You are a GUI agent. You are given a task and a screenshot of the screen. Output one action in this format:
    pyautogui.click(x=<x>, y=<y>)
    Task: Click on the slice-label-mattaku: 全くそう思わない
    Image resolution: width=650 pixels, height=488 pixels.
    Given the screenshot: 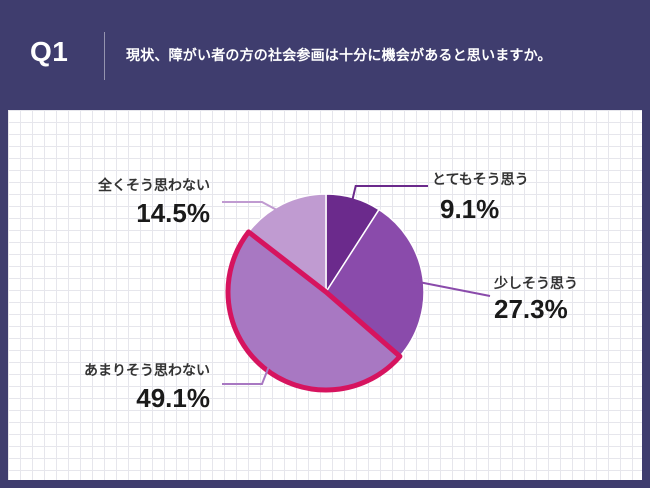 What is the action you would take?
    pyautogui.click(x=153, y=185)
    